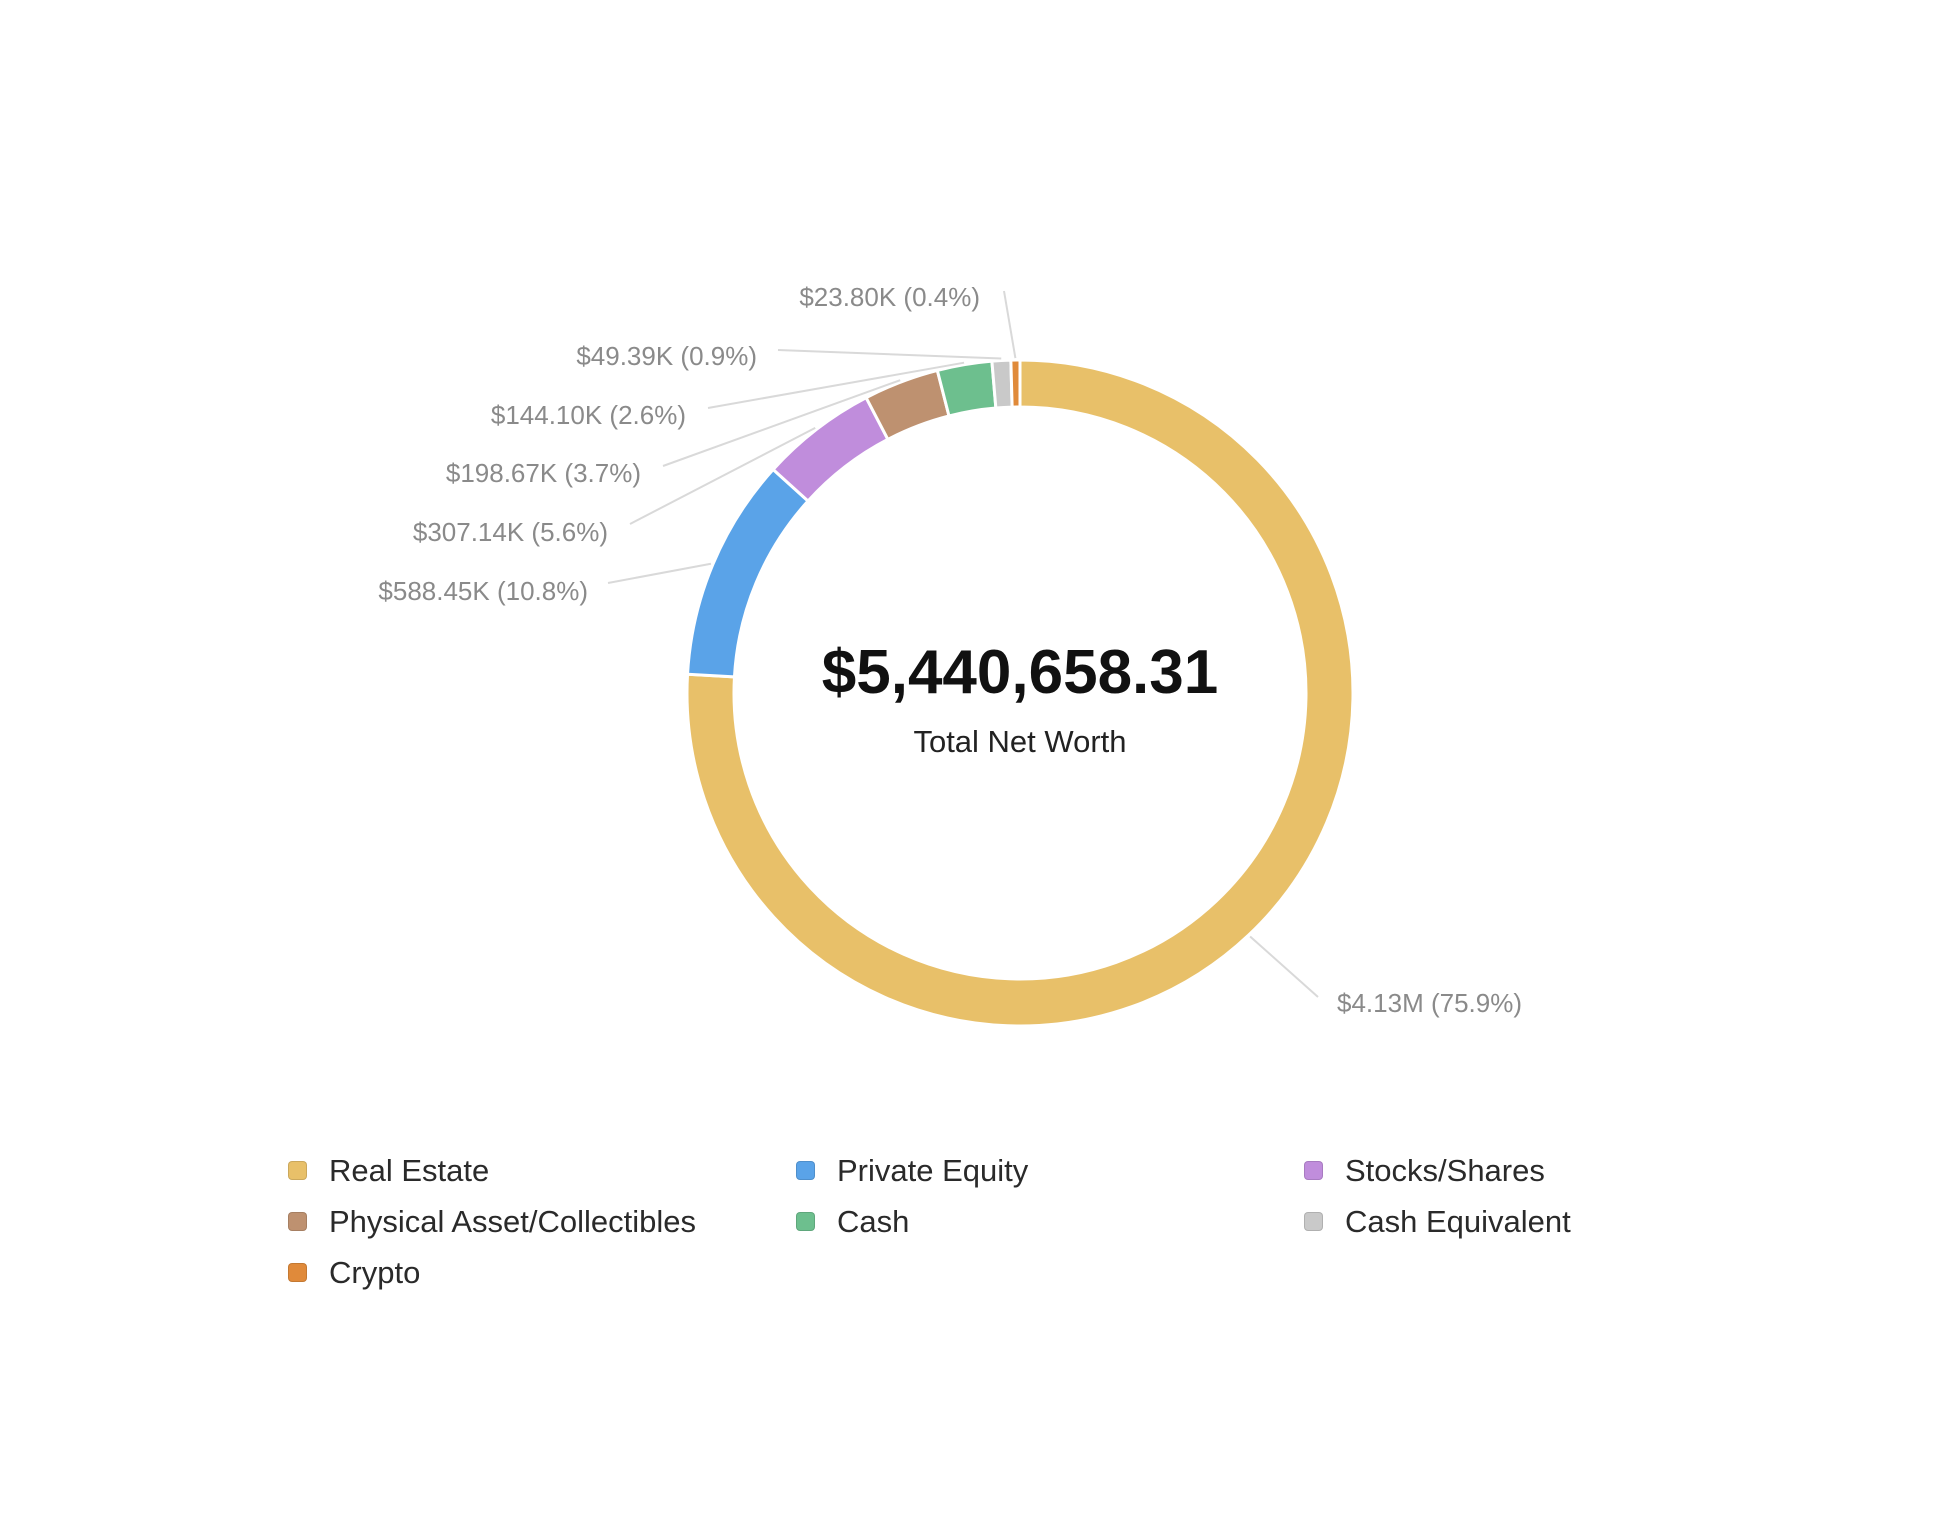 This screenshot has width=1934, height=1520. Describe the element at coordinates (966, 388) in the screenshot. I see `slice-cash` at that location.